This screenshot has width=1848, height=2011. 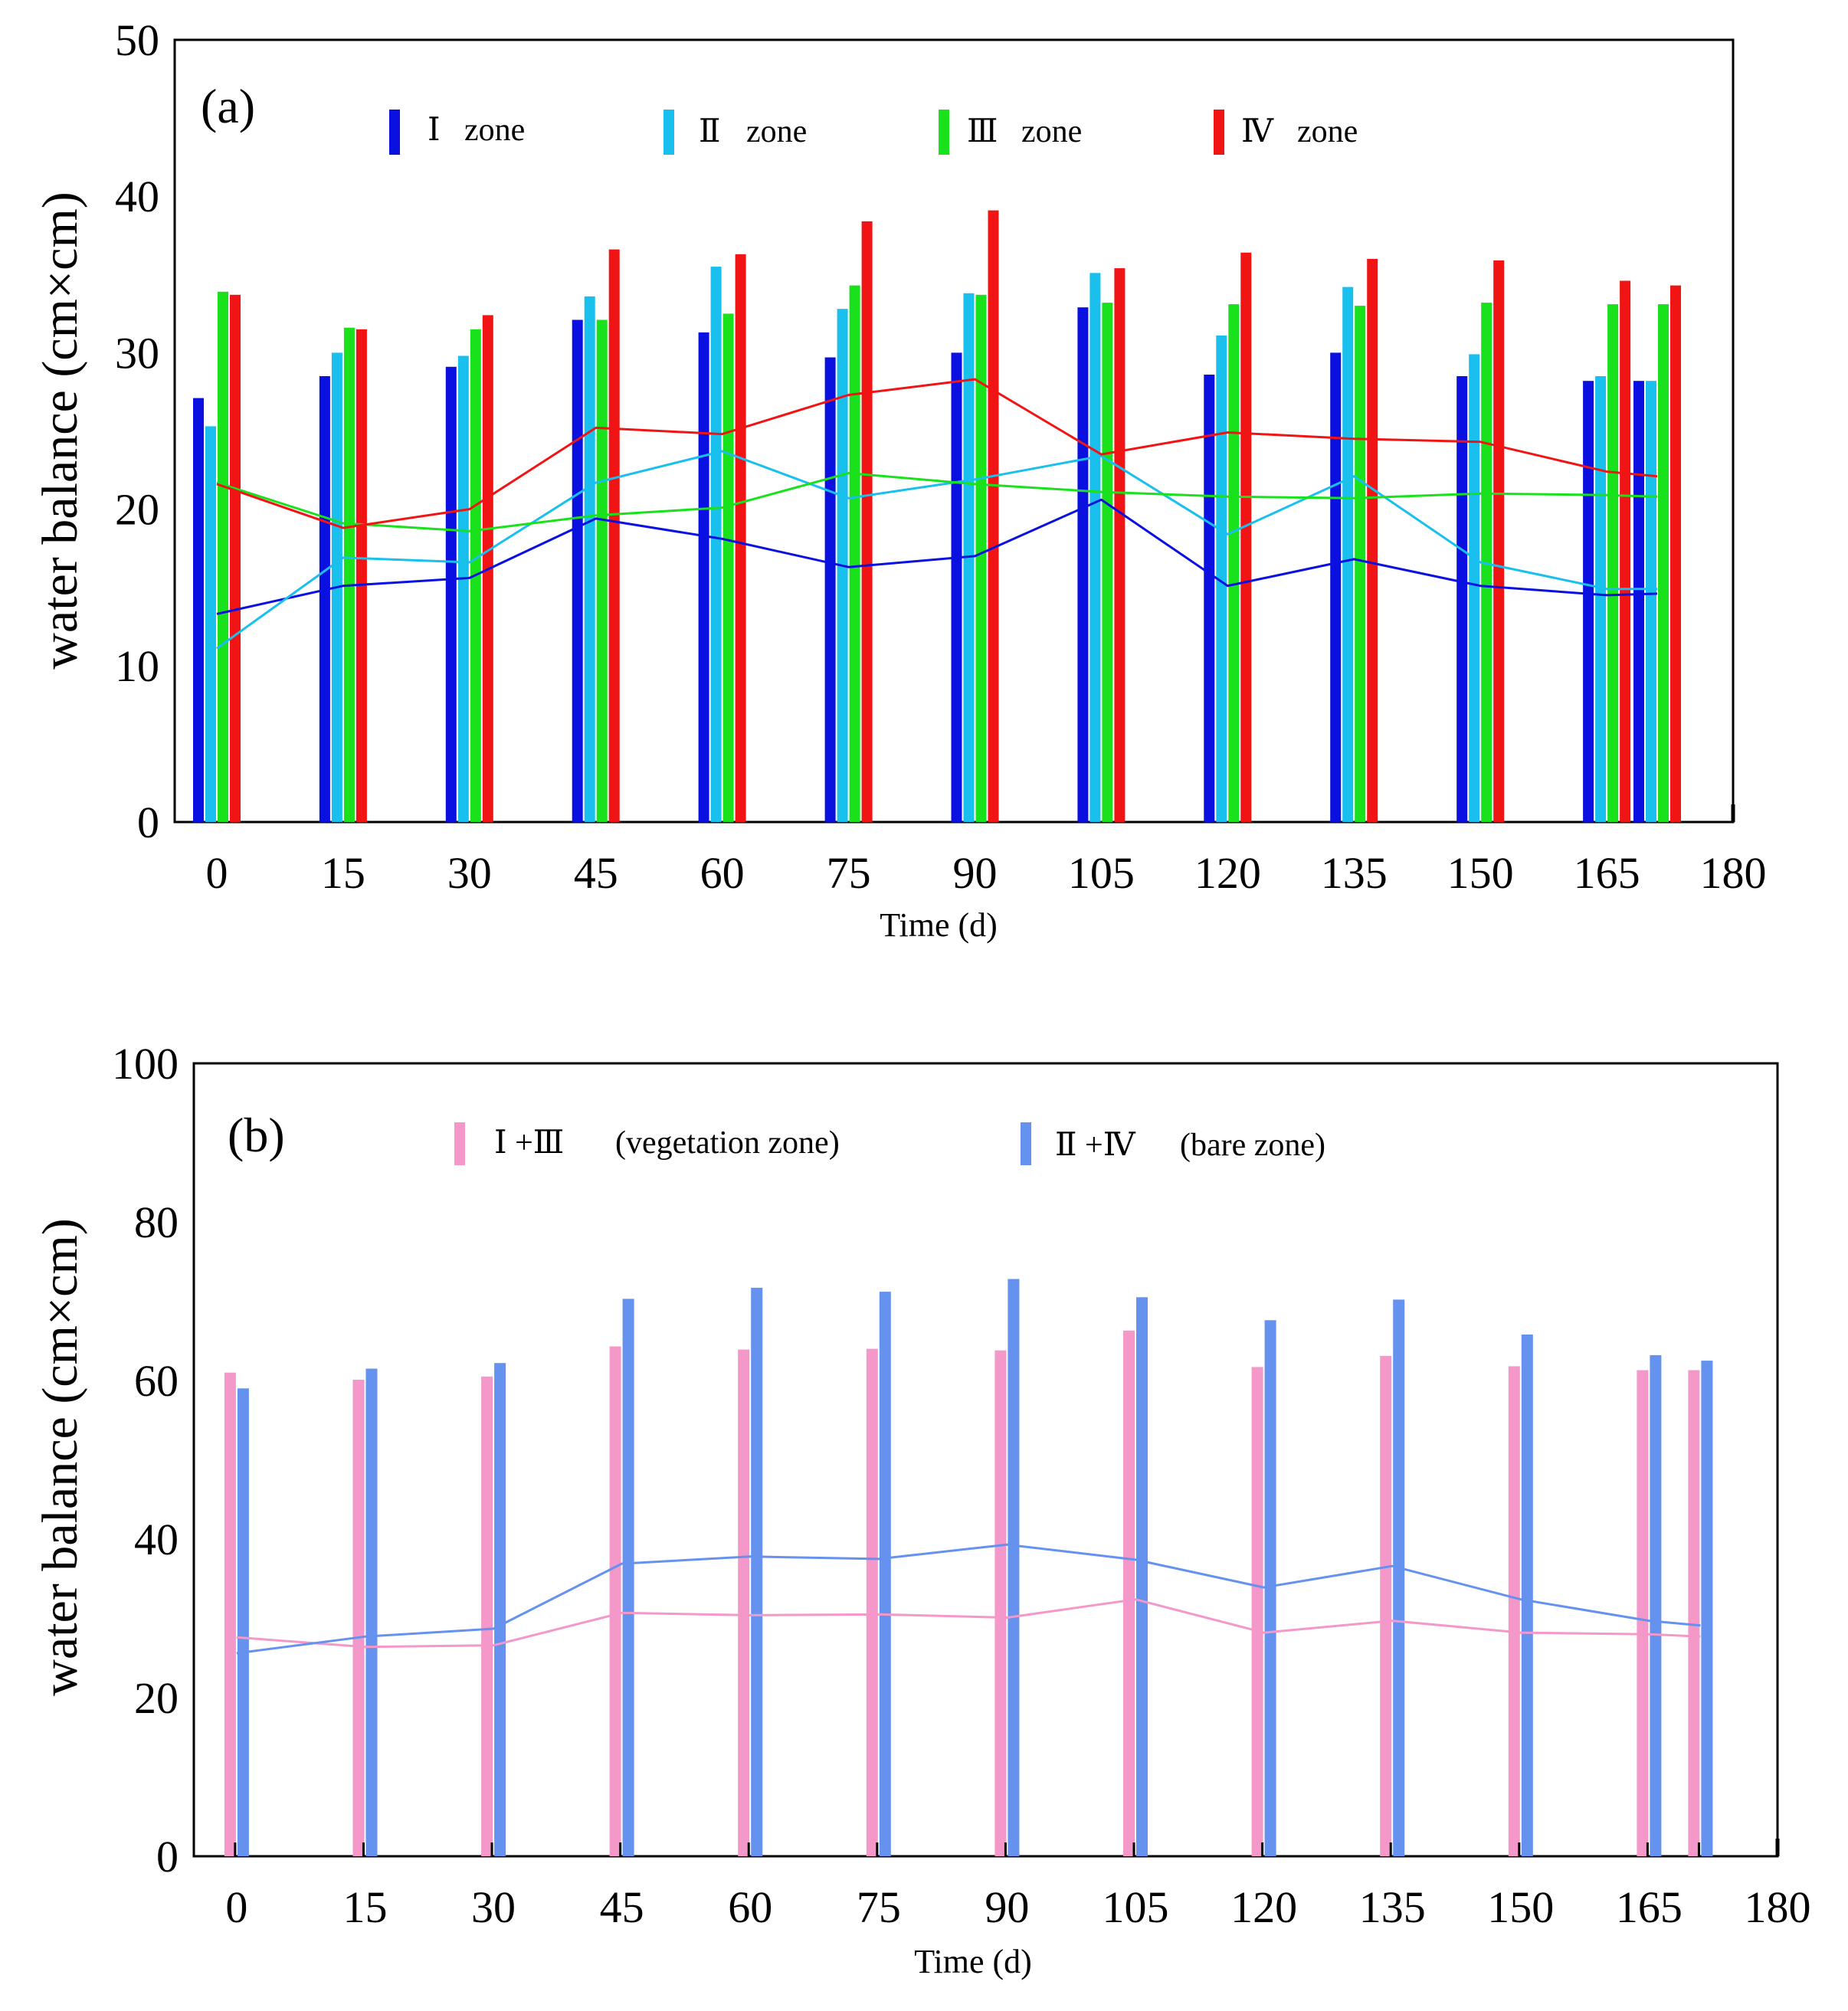 I want to click on x-tick-label: 180, so click(x=1778, y=1907).